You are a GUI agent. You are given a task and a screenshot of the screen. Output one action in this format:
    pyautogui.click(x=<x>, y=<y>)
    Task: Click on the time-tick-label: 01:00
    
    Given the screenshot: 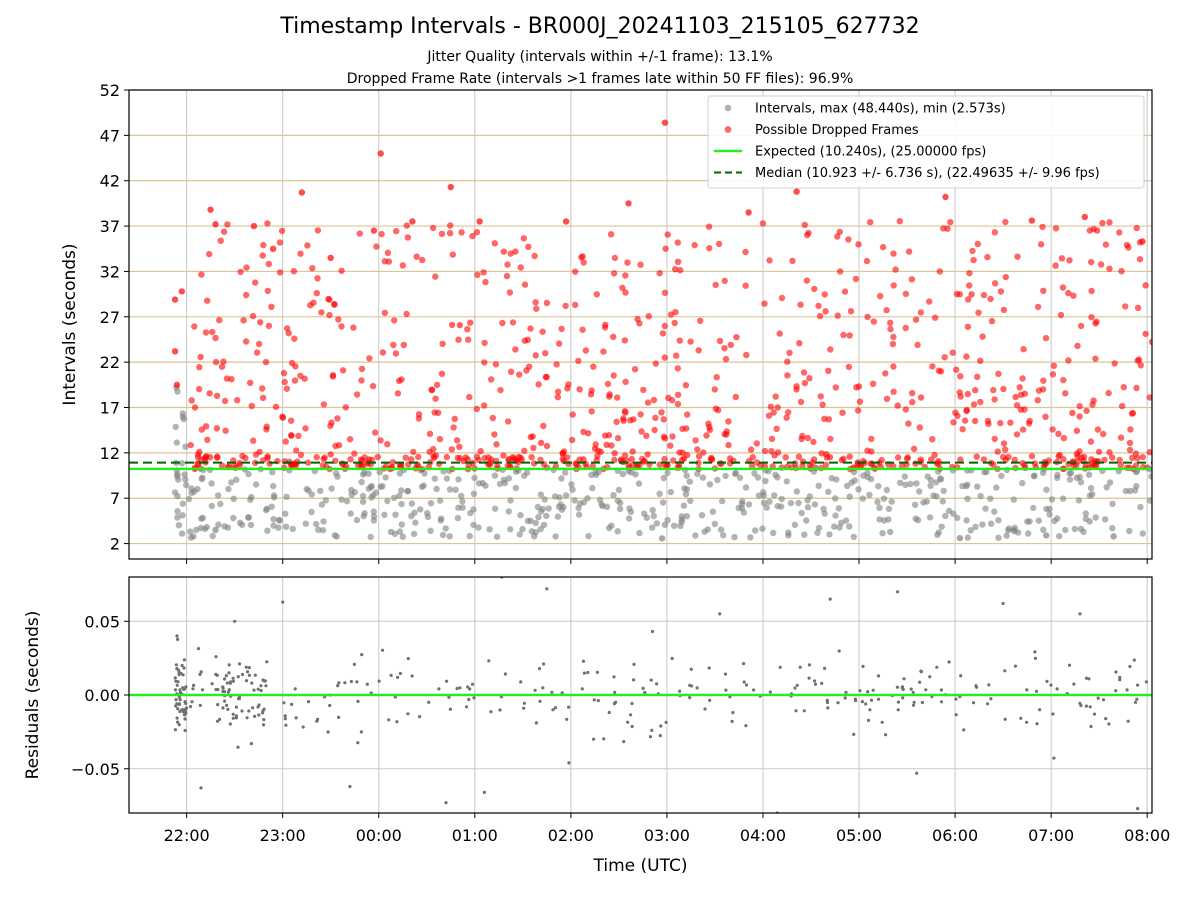 What is the action you would take?
    pyautogui.click(x=475, y=835)
    